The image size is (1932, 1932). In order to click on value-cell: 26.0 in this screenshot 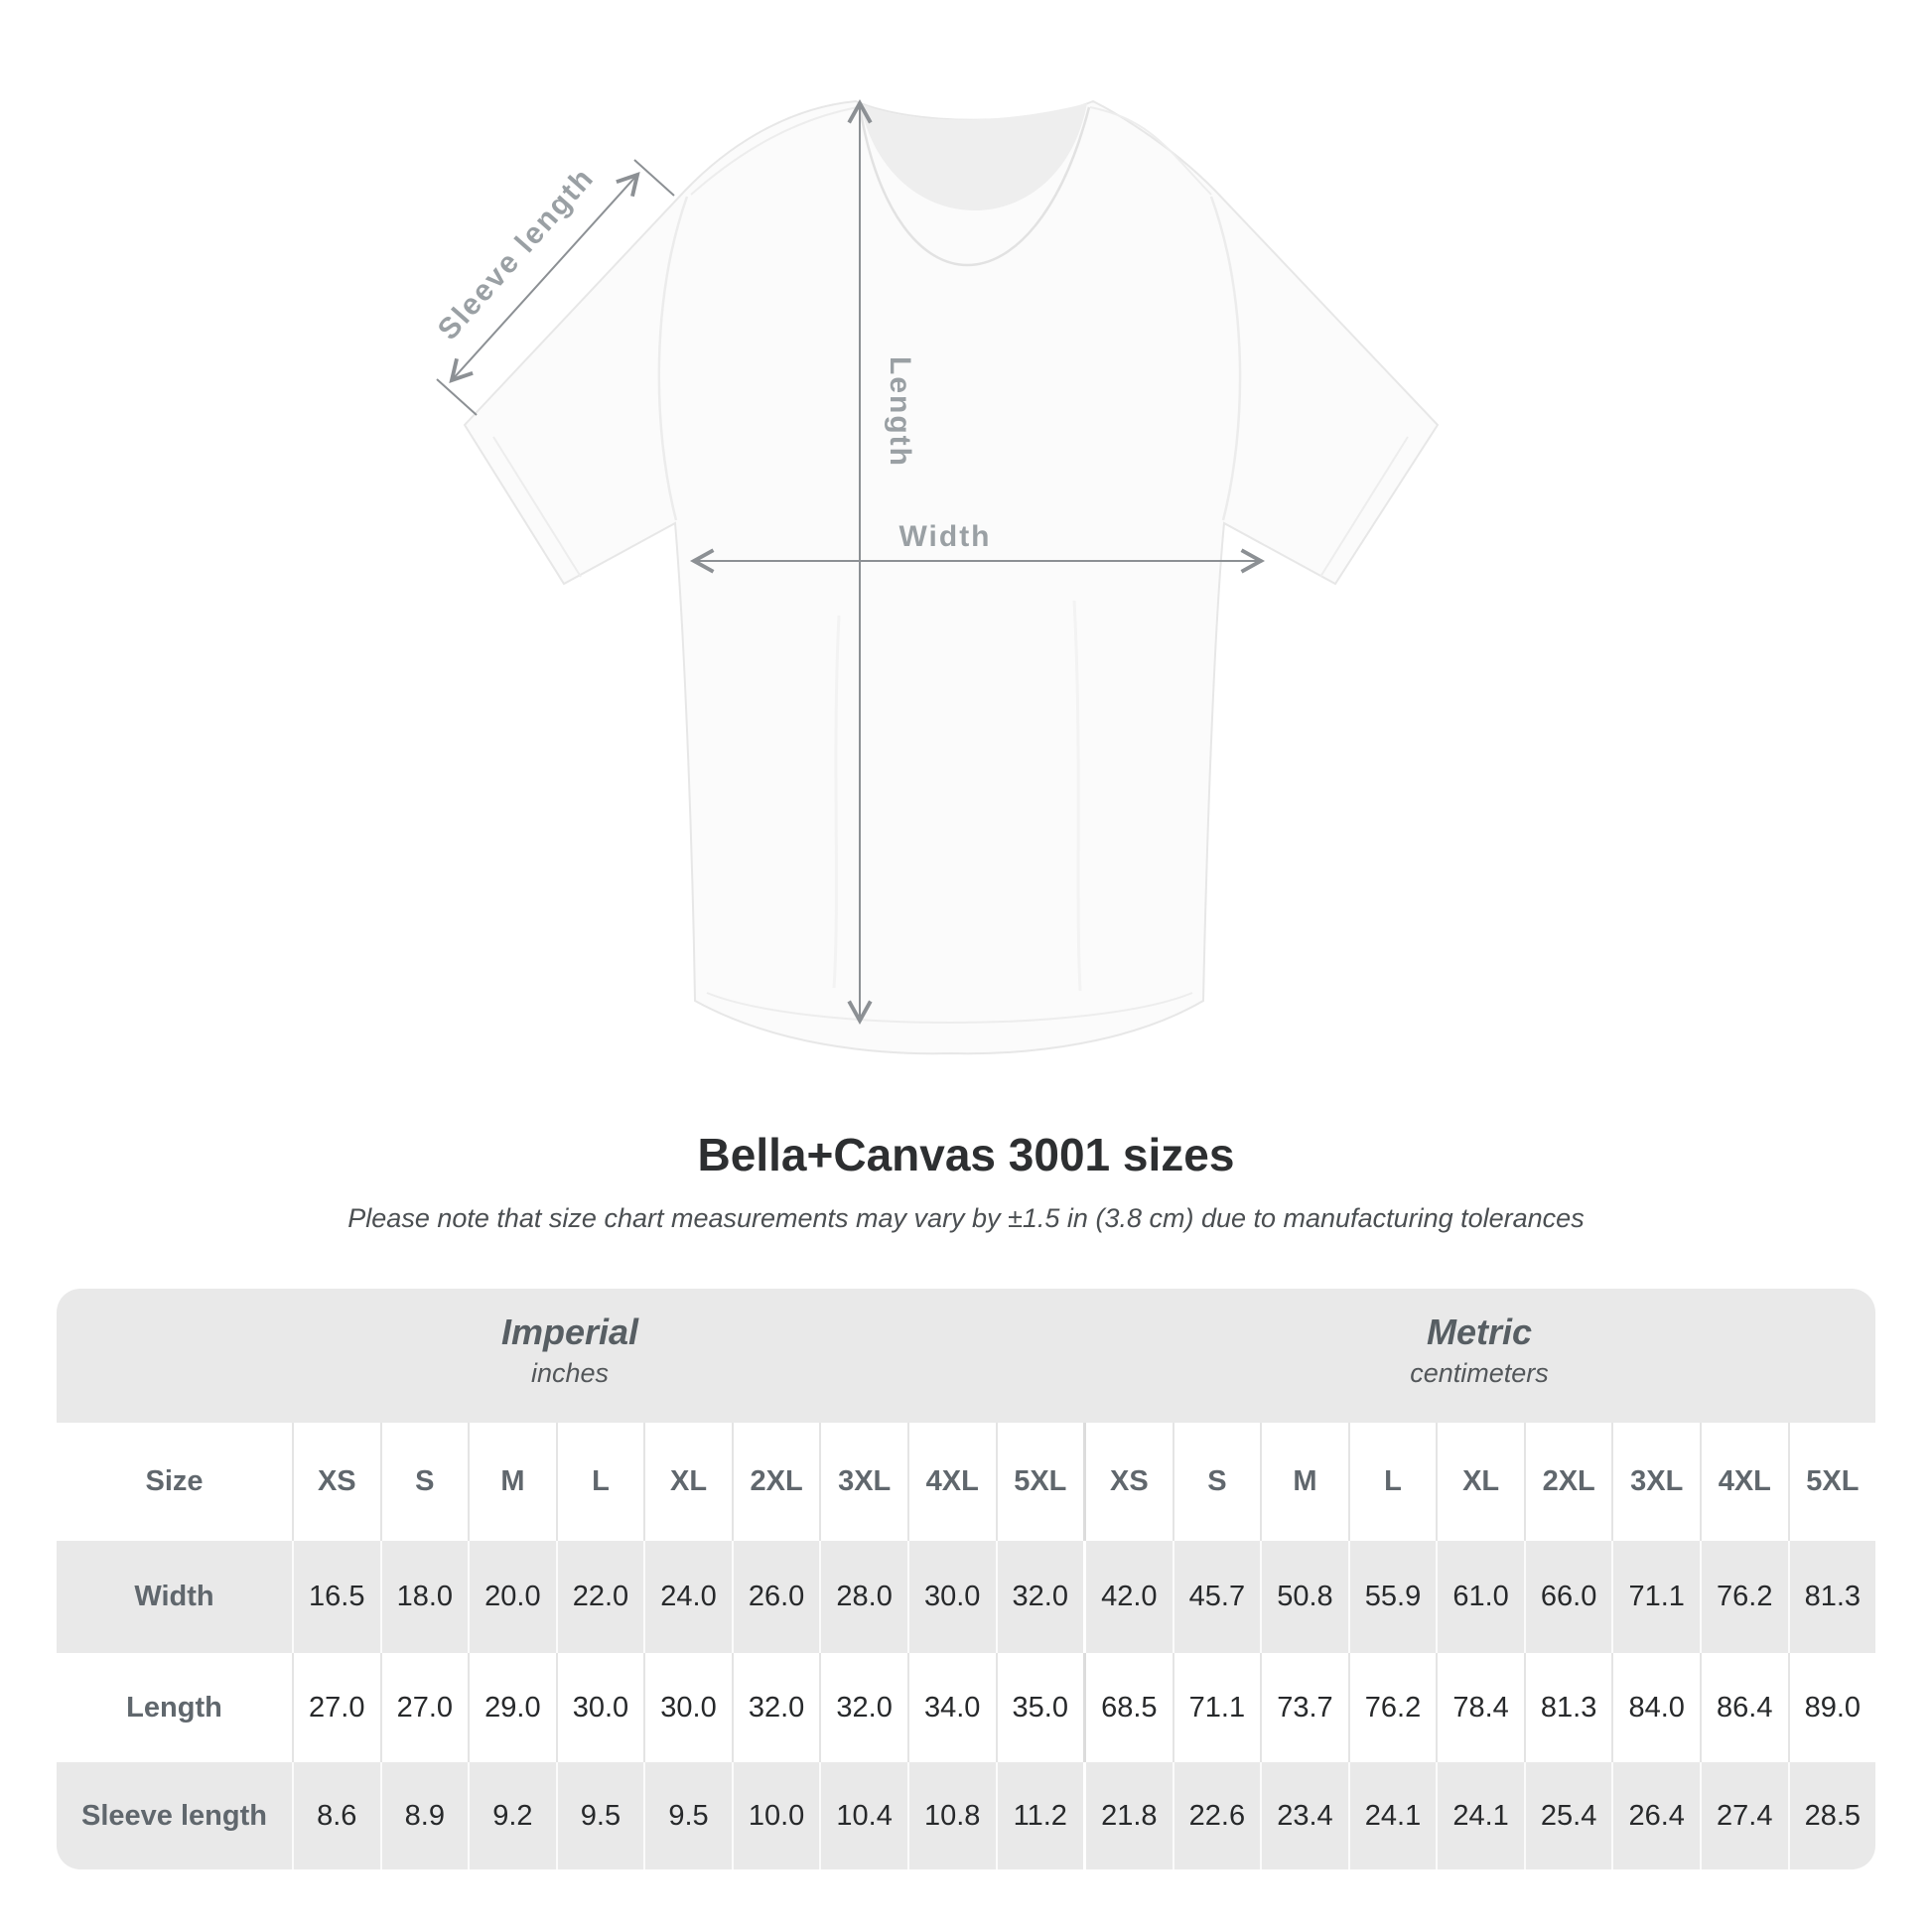, I will do `click(776, 1597)`.